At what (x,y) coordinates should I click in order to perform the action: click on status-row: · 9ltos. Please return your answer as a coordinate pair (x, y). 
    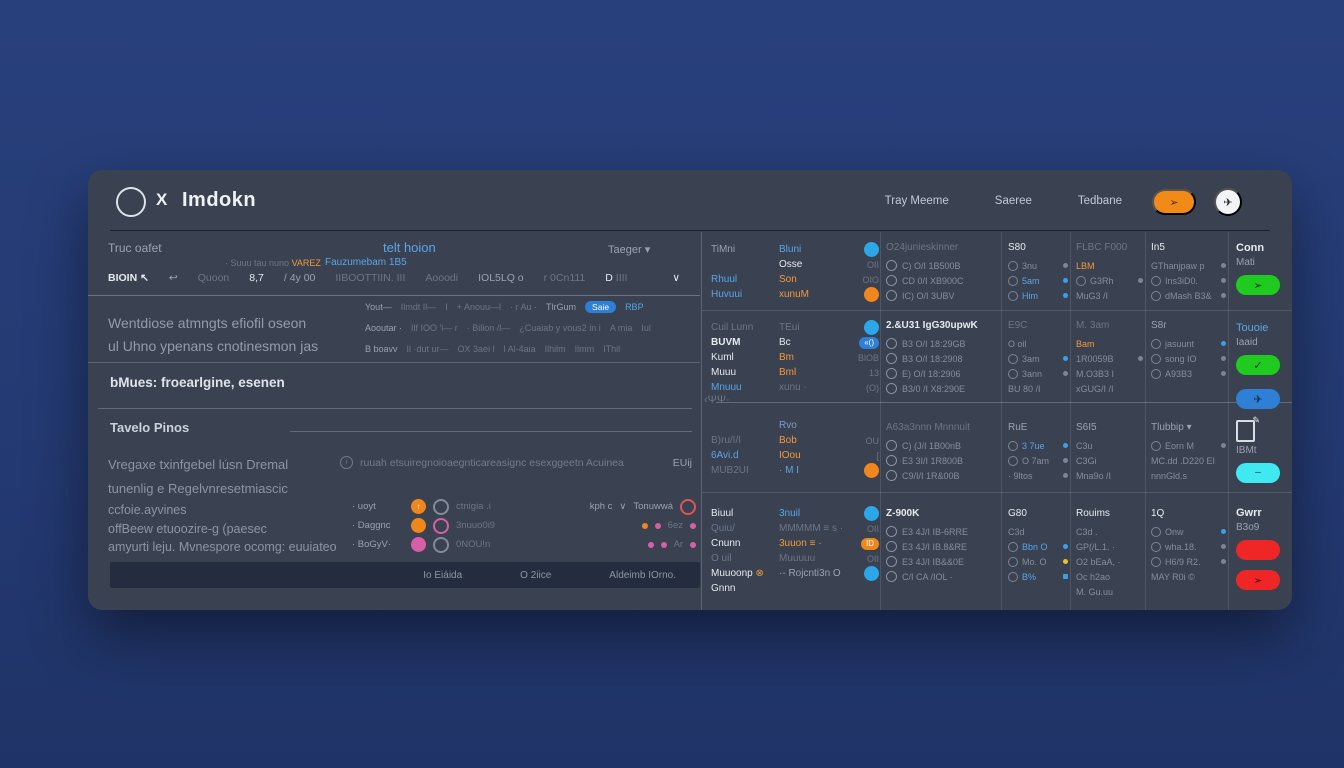
    Looking at the image, I should click on (1038, 475).